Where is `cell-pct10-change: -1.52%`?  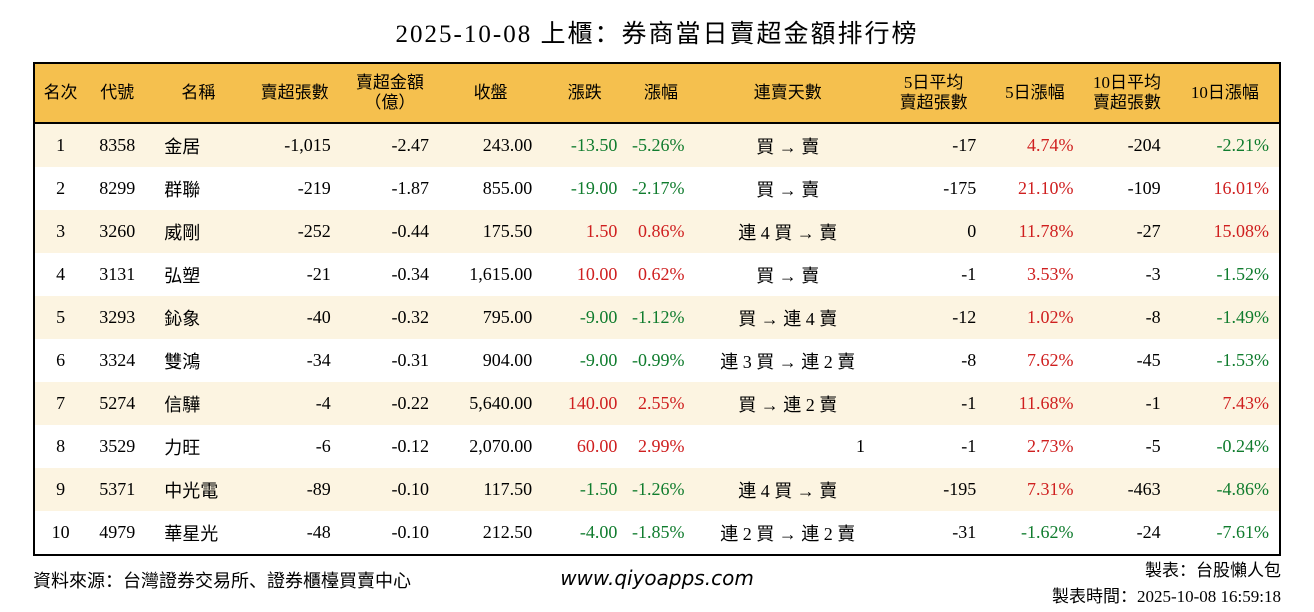 cell-pct10-change: -1.52% is located at coordinates (1243, 274).